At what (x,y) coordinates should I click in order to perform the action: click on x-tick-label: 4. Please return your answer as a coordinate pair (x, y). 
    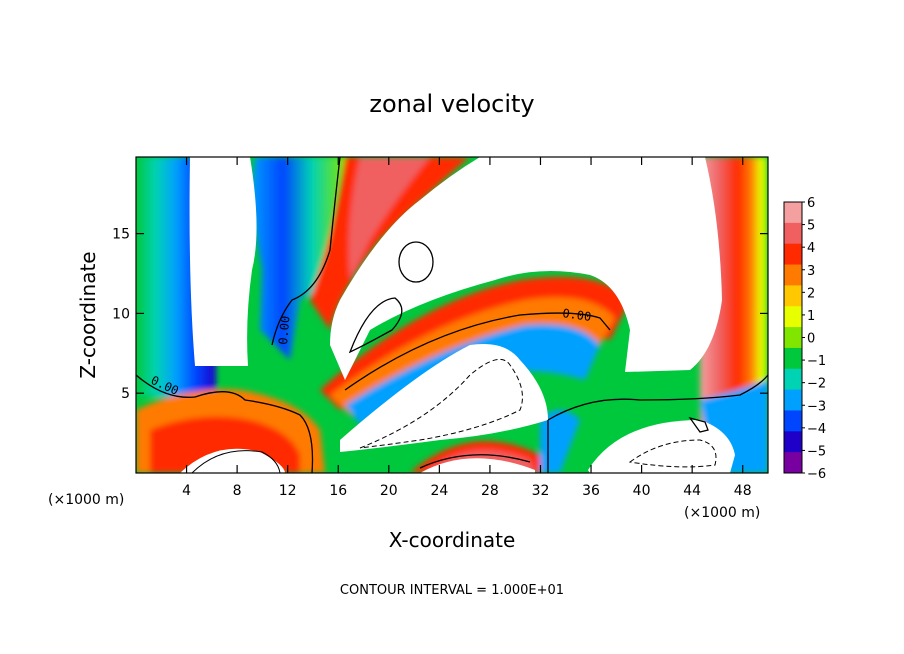
    Looking at the image, I should click on (186, 491).